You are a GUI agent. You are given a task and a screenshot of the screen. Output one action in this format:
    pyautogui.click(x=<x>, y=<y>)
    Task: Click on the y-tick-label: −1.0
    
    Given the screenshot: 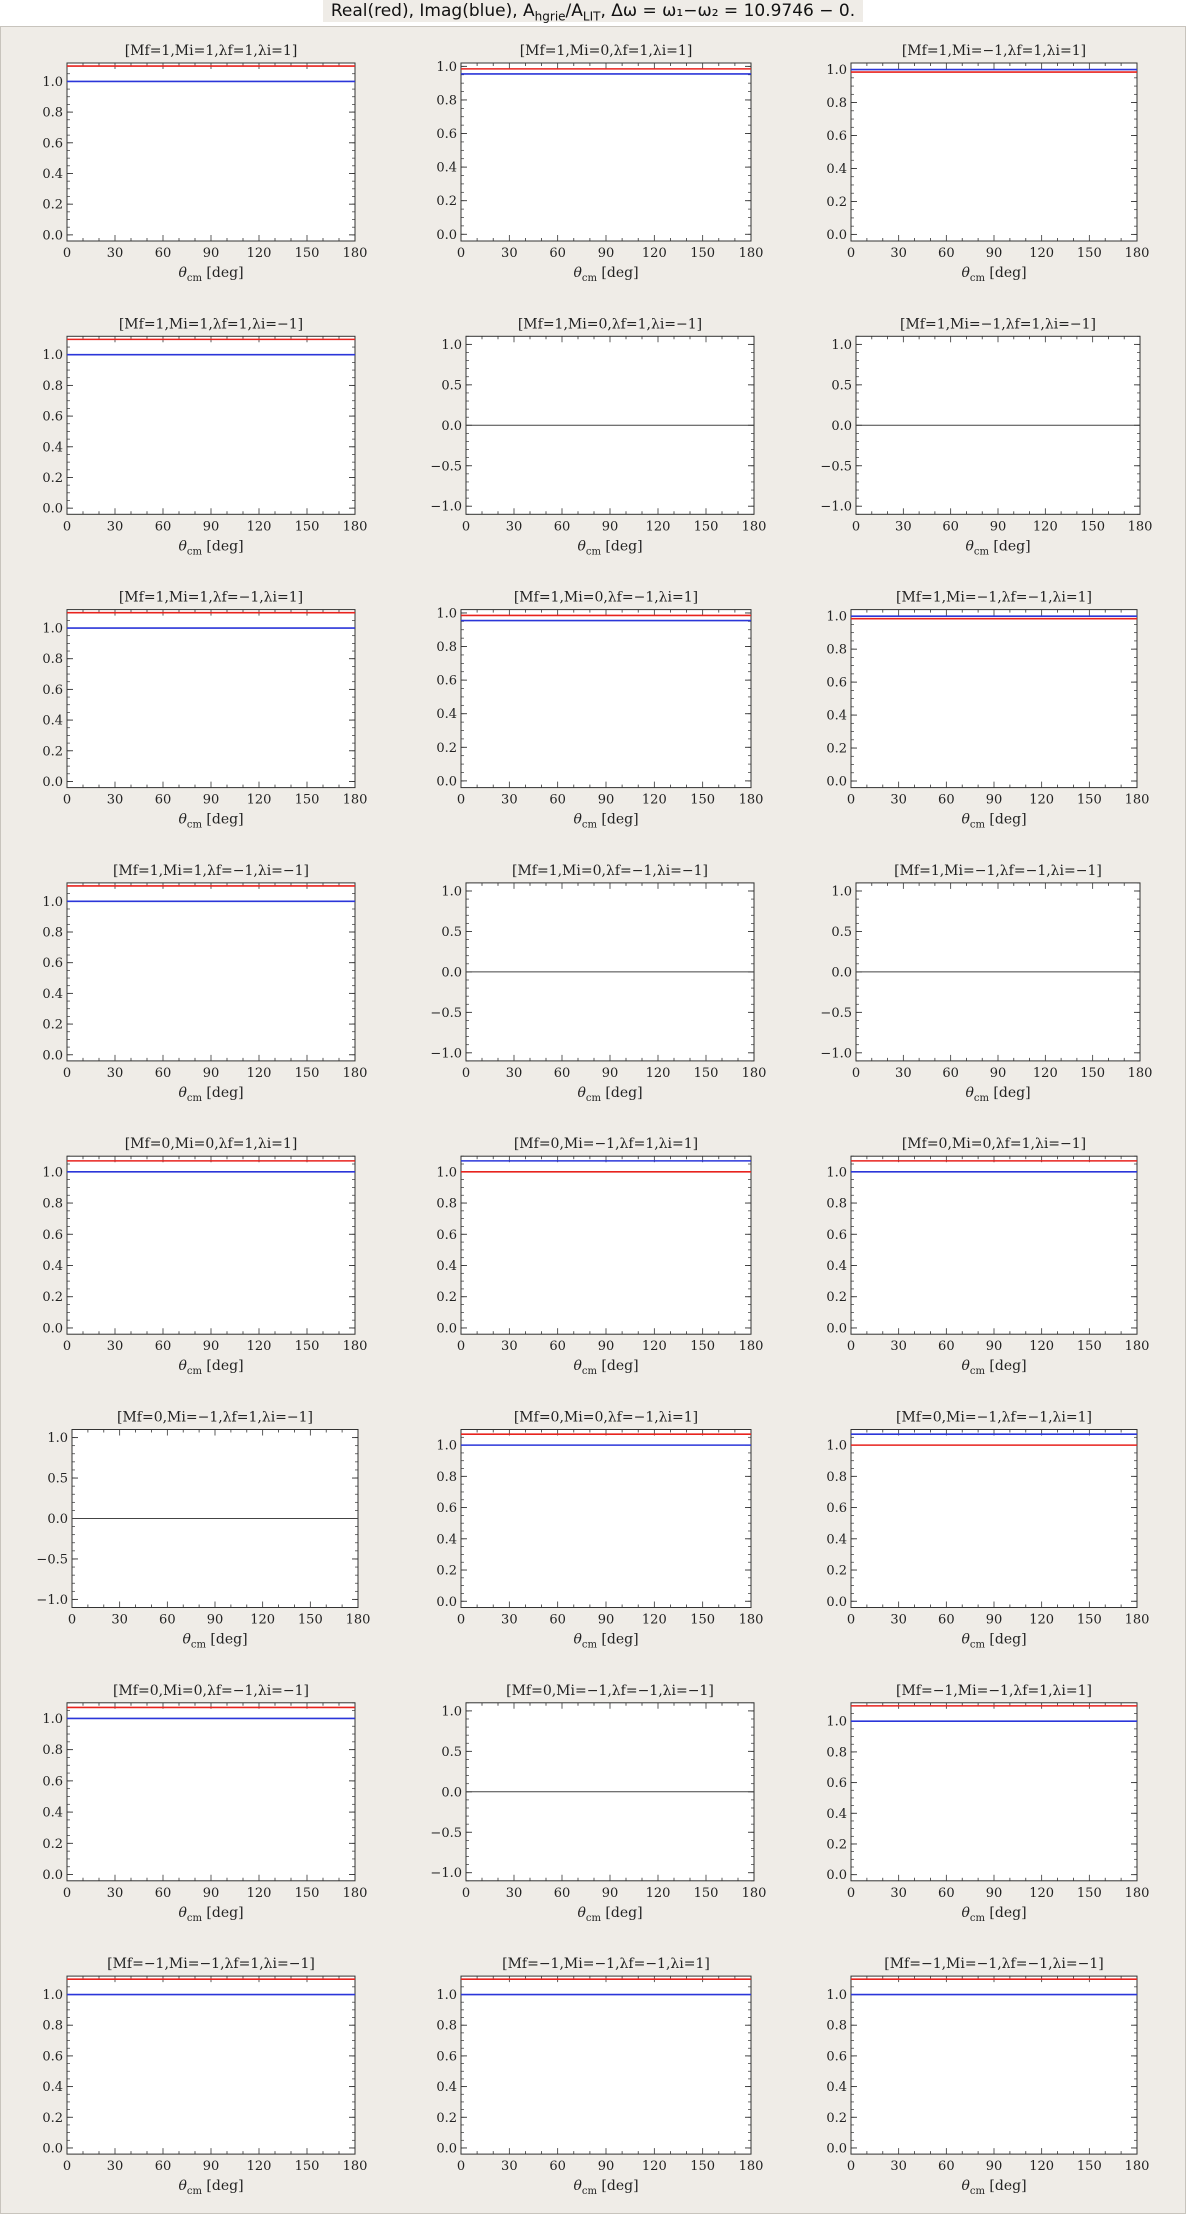 What is the action you would take?
    pyautogui.click(x=446, y=507)
    